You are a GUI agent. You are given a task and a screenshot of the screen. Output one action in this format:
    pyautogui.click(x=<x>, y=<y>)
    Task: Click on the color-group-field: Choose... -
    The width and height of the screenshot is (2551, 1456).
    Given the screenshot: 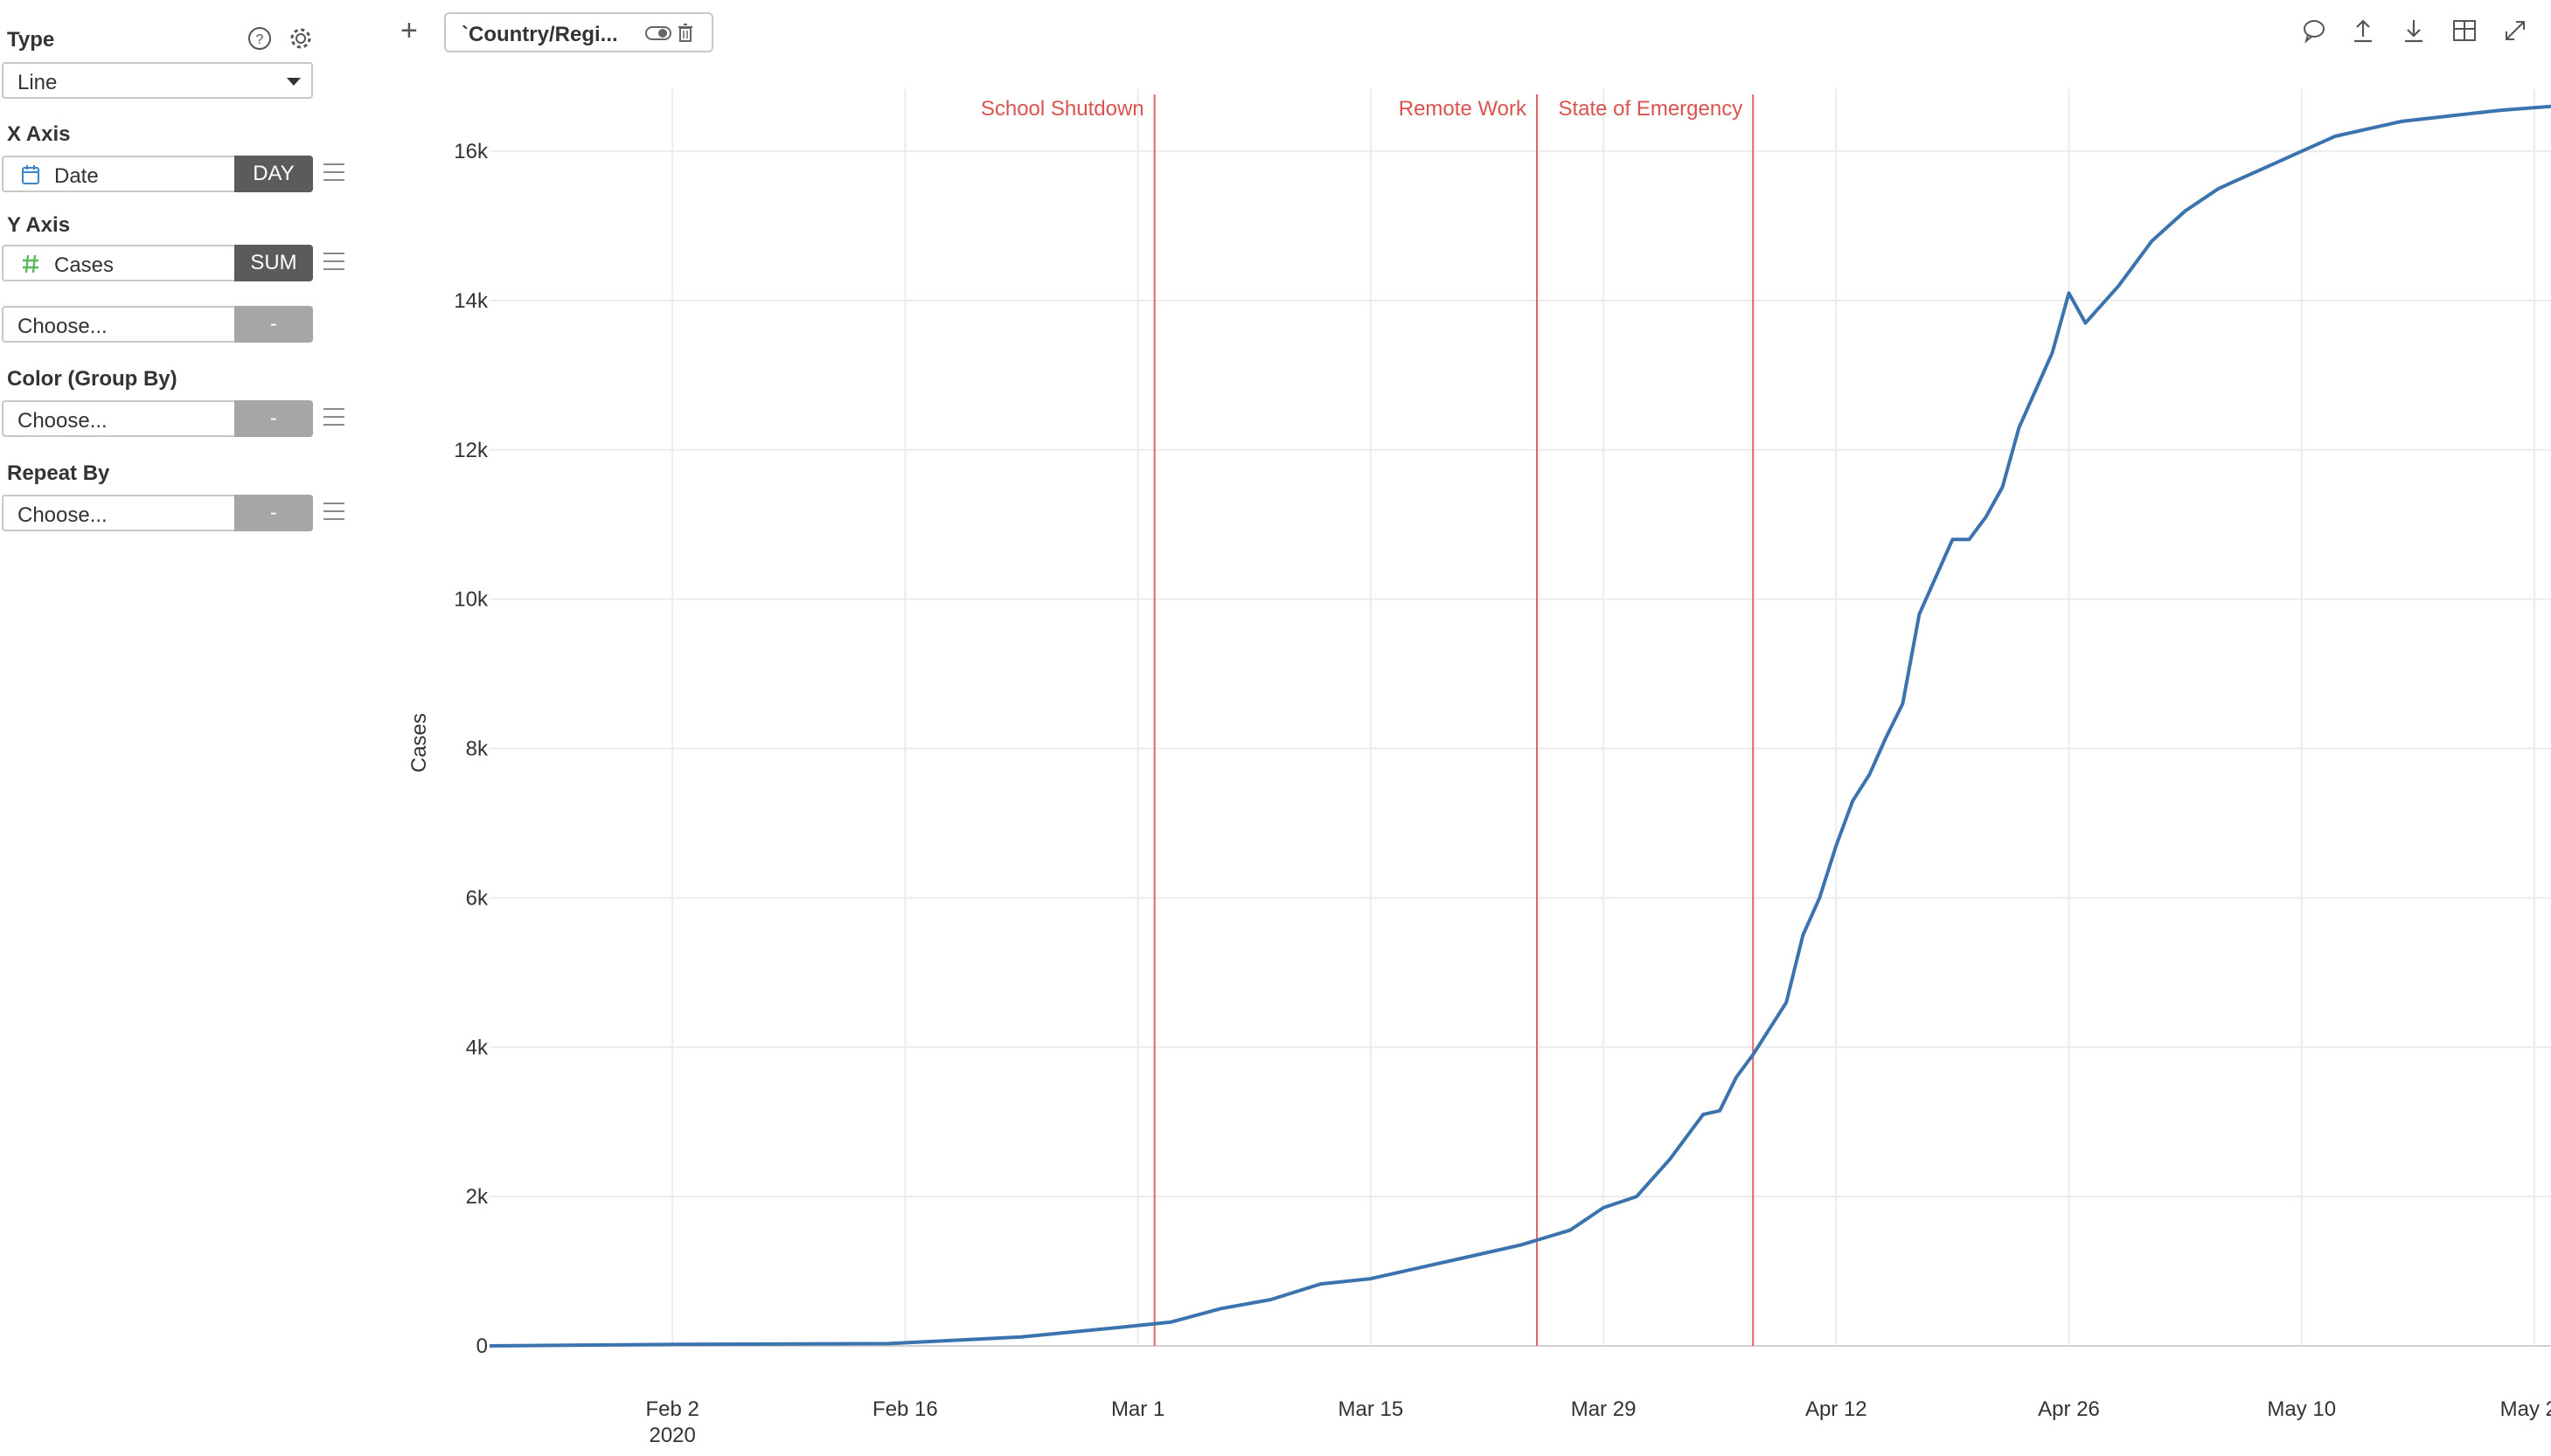 What is the action you would take?
    pyautogui.click(x=157, y=418)
    